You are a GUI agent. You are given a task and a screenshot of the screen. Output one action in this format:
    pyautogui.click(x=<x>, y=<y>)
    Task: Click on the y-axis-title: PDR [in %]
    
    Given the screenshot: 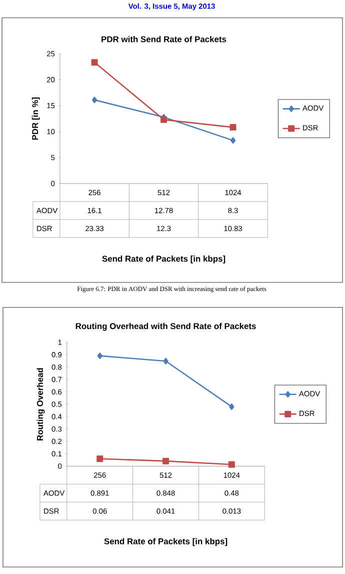 What is the action you would take?
    pyautogui.click(x=36, y=119)
    